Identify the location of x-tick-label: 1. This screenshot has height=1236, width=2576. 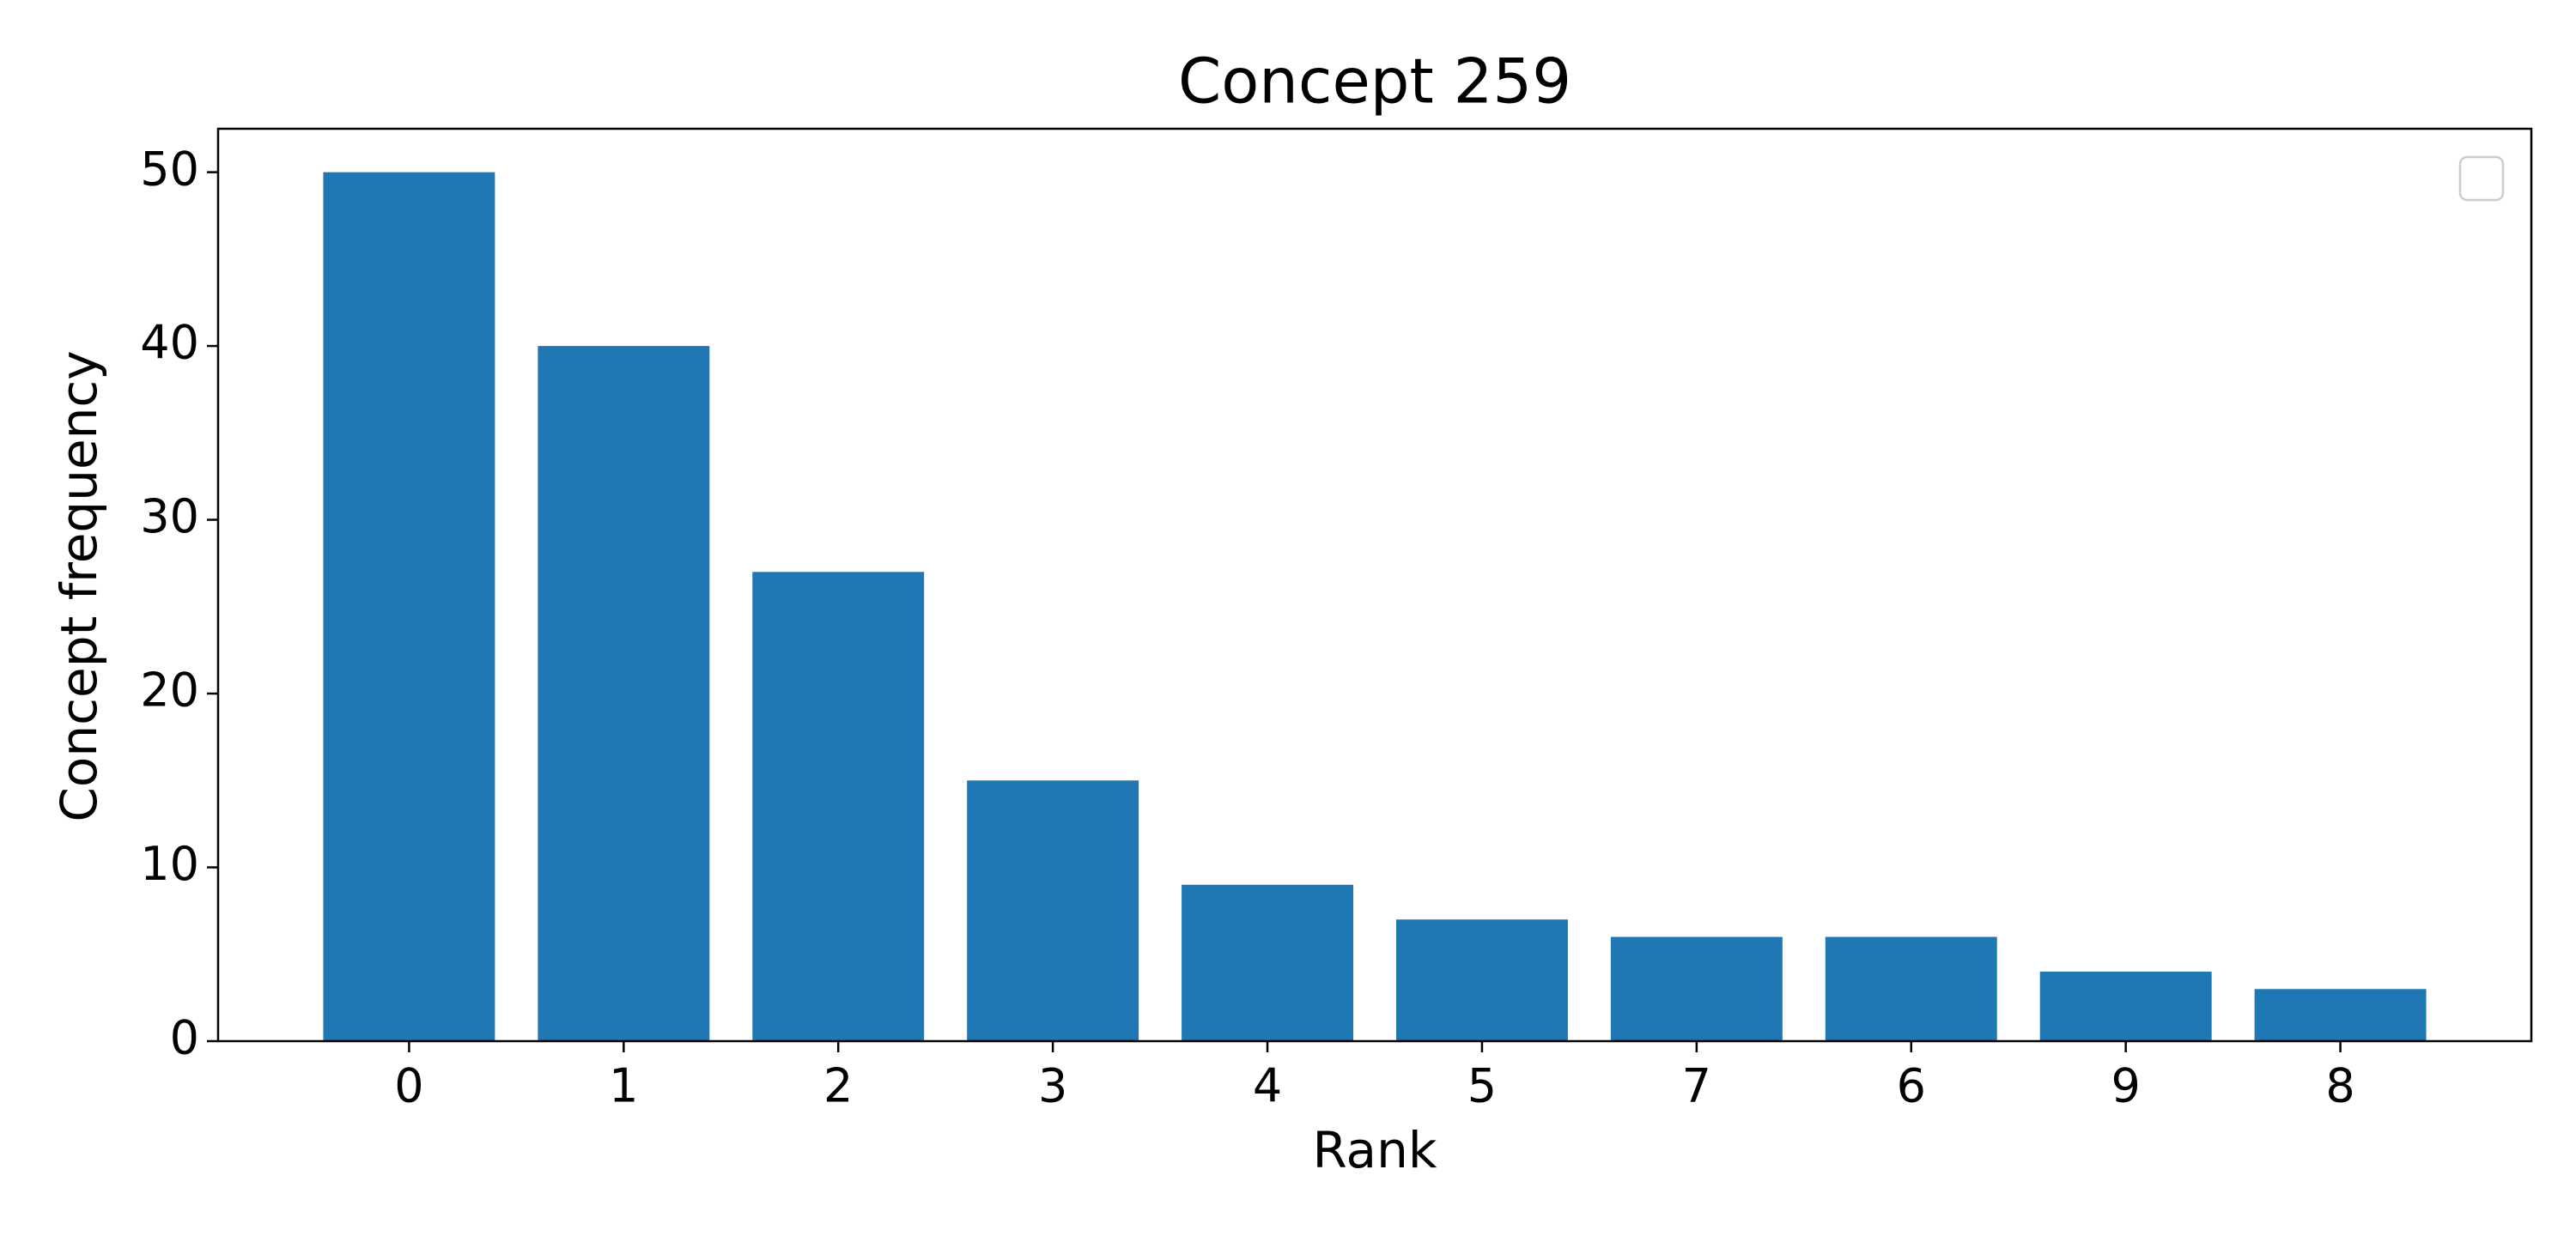
(623, 1086).